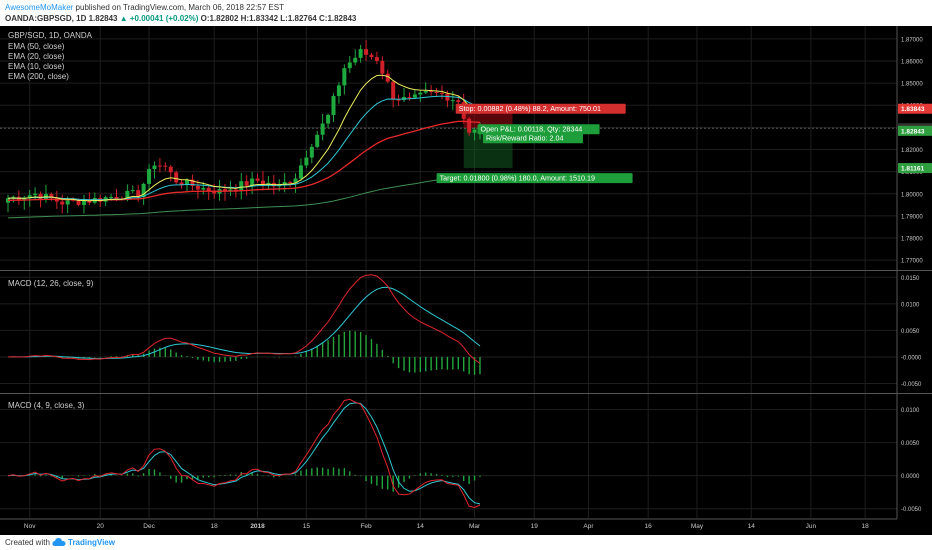 This screenshot has height=550, width=932. What do you see at coordinates (910, 305) in the screenshot?
I see `macd1-tick-label: 0.0100` at bounding box center [910, 305].